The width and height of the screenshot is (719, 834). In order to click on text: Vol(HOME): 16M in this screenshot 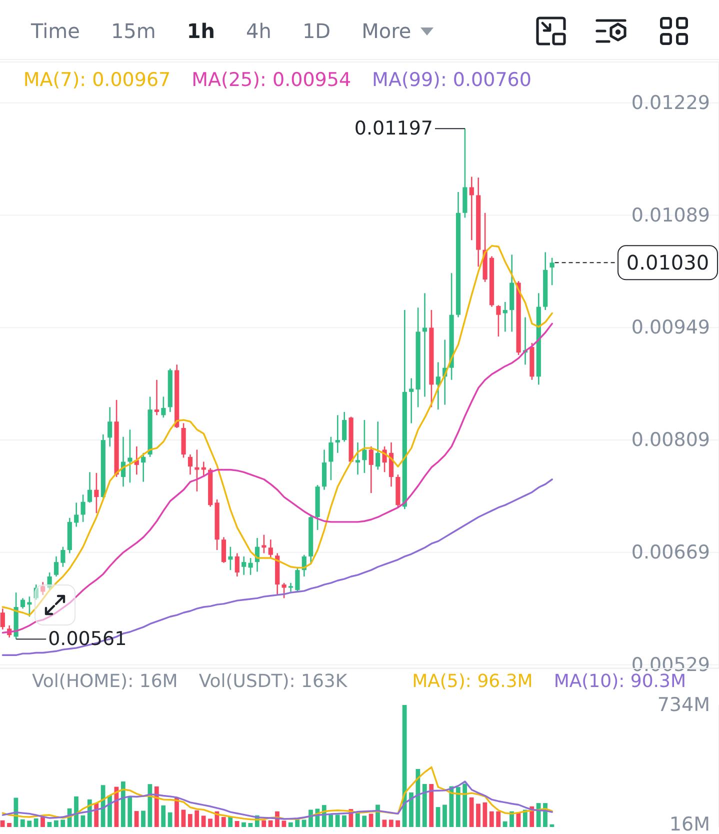, I will do `click(105, 682)`.